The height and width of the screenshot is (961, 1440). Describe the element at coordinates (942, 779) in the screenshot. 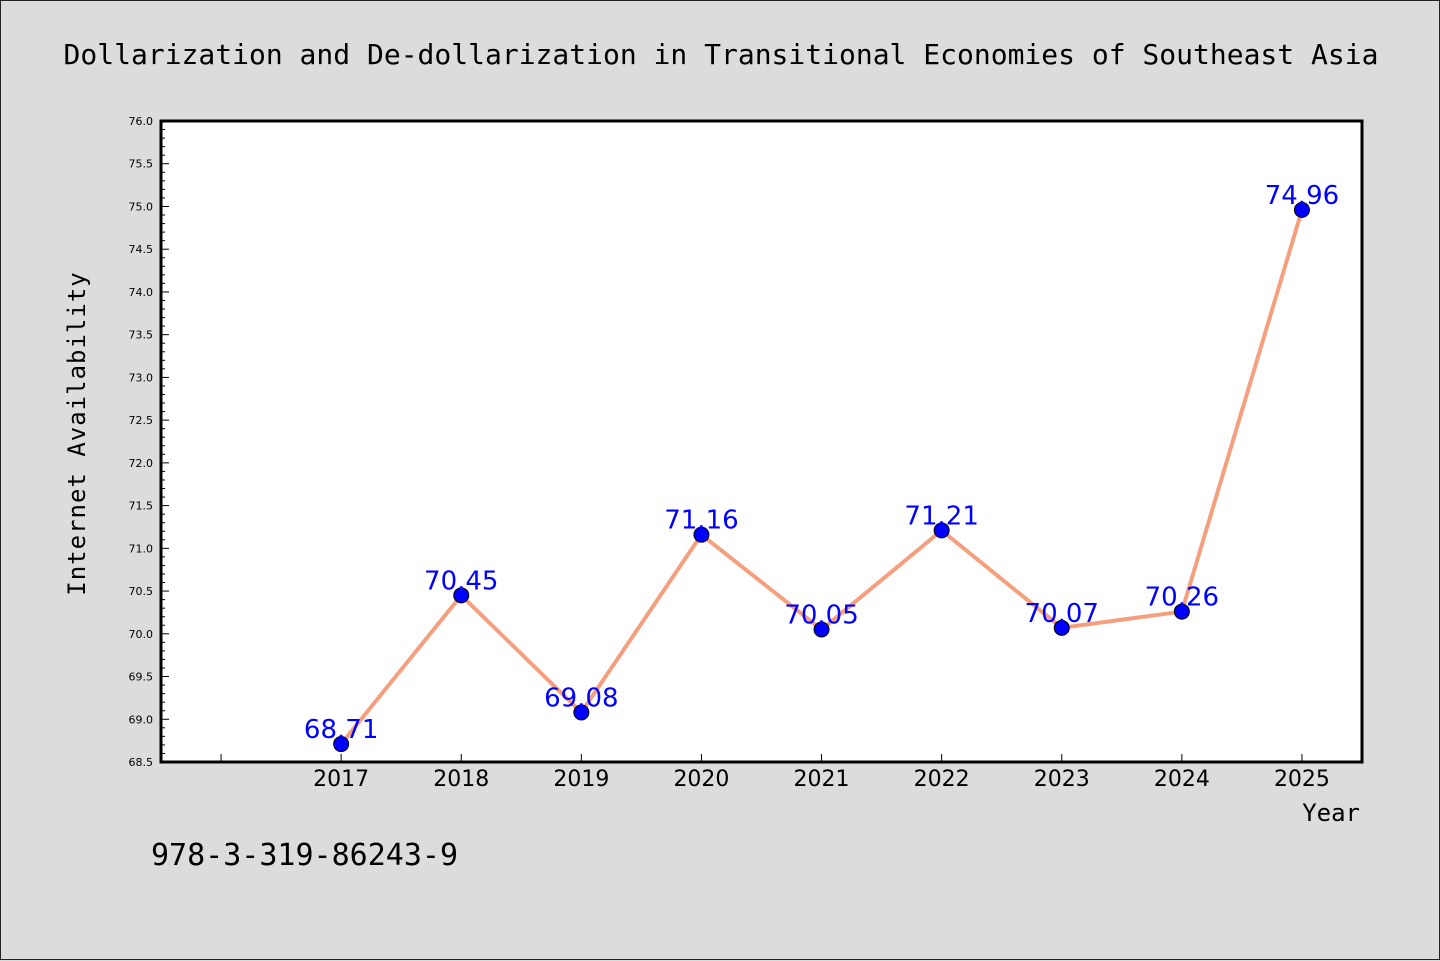

I see `x-tick-label: 2022` at that location.